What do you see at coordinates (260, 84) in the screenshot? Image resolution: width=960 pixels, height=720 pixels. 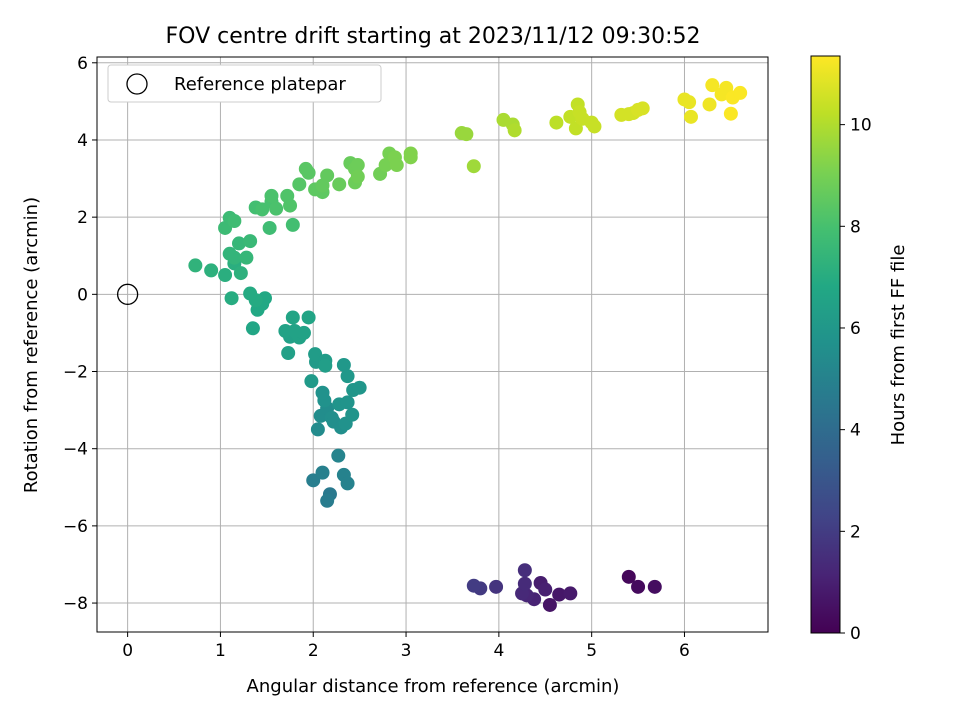 I see `legend-label: Reference platepar` at bounding box center [260, 84].